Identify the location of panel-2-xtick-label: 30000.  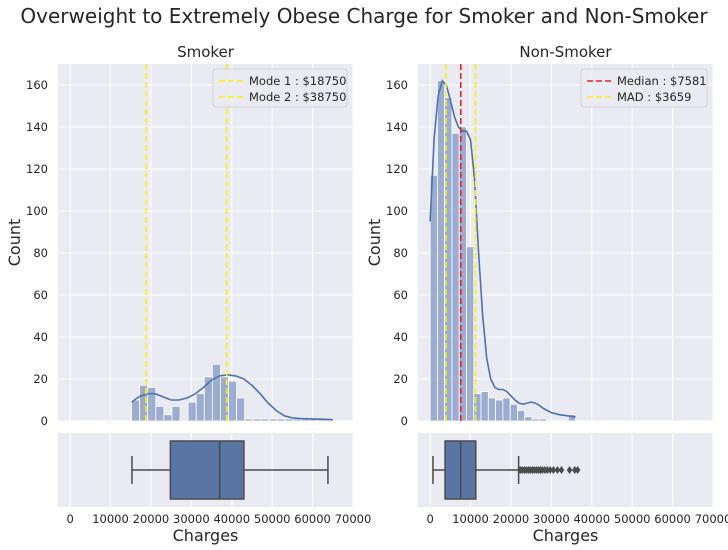
(551, 519).